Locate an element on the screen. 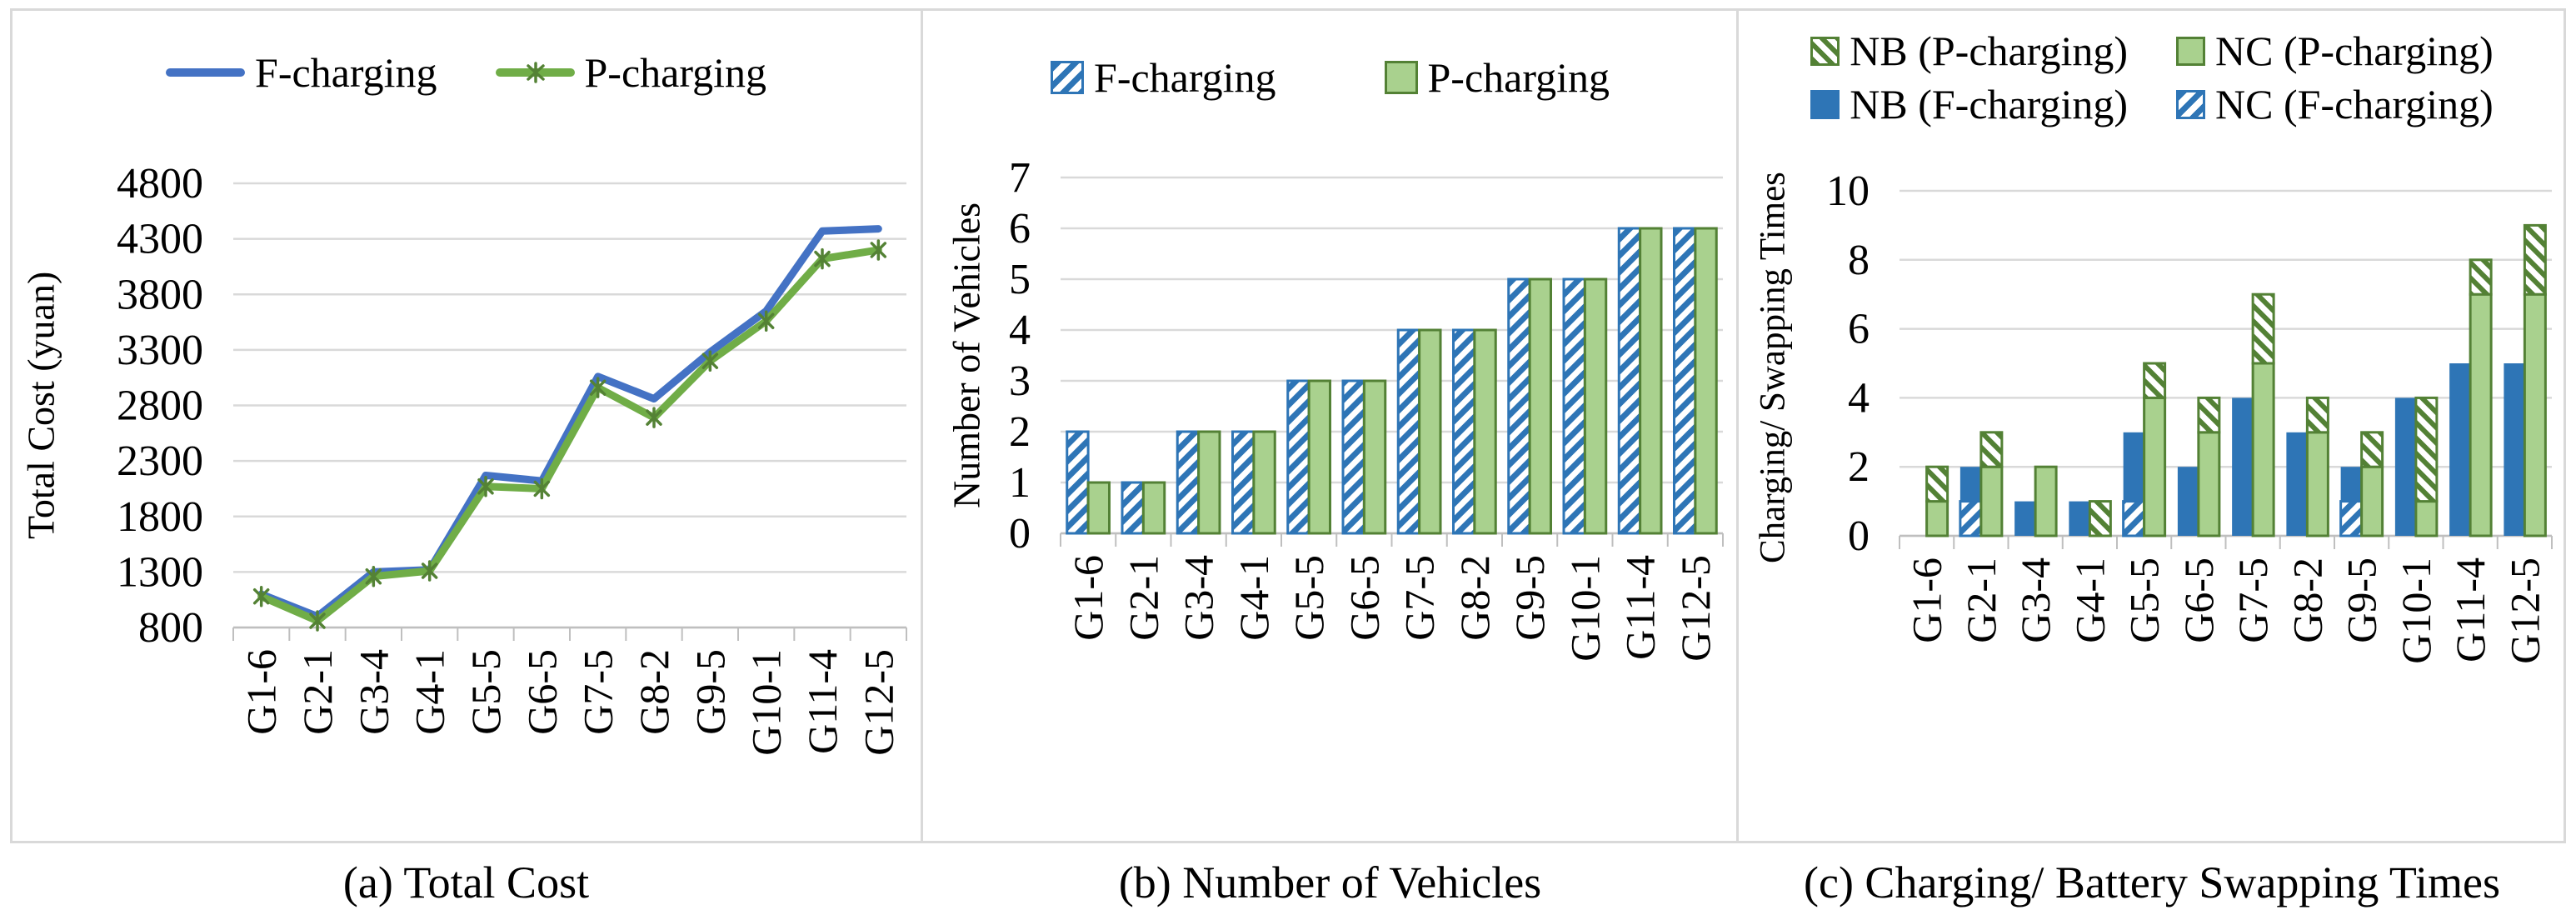 This screenshot has height=915, width=2576. legend-item-nc-f-charging: NC (F-charging) is located at coordinates (2335, 104).